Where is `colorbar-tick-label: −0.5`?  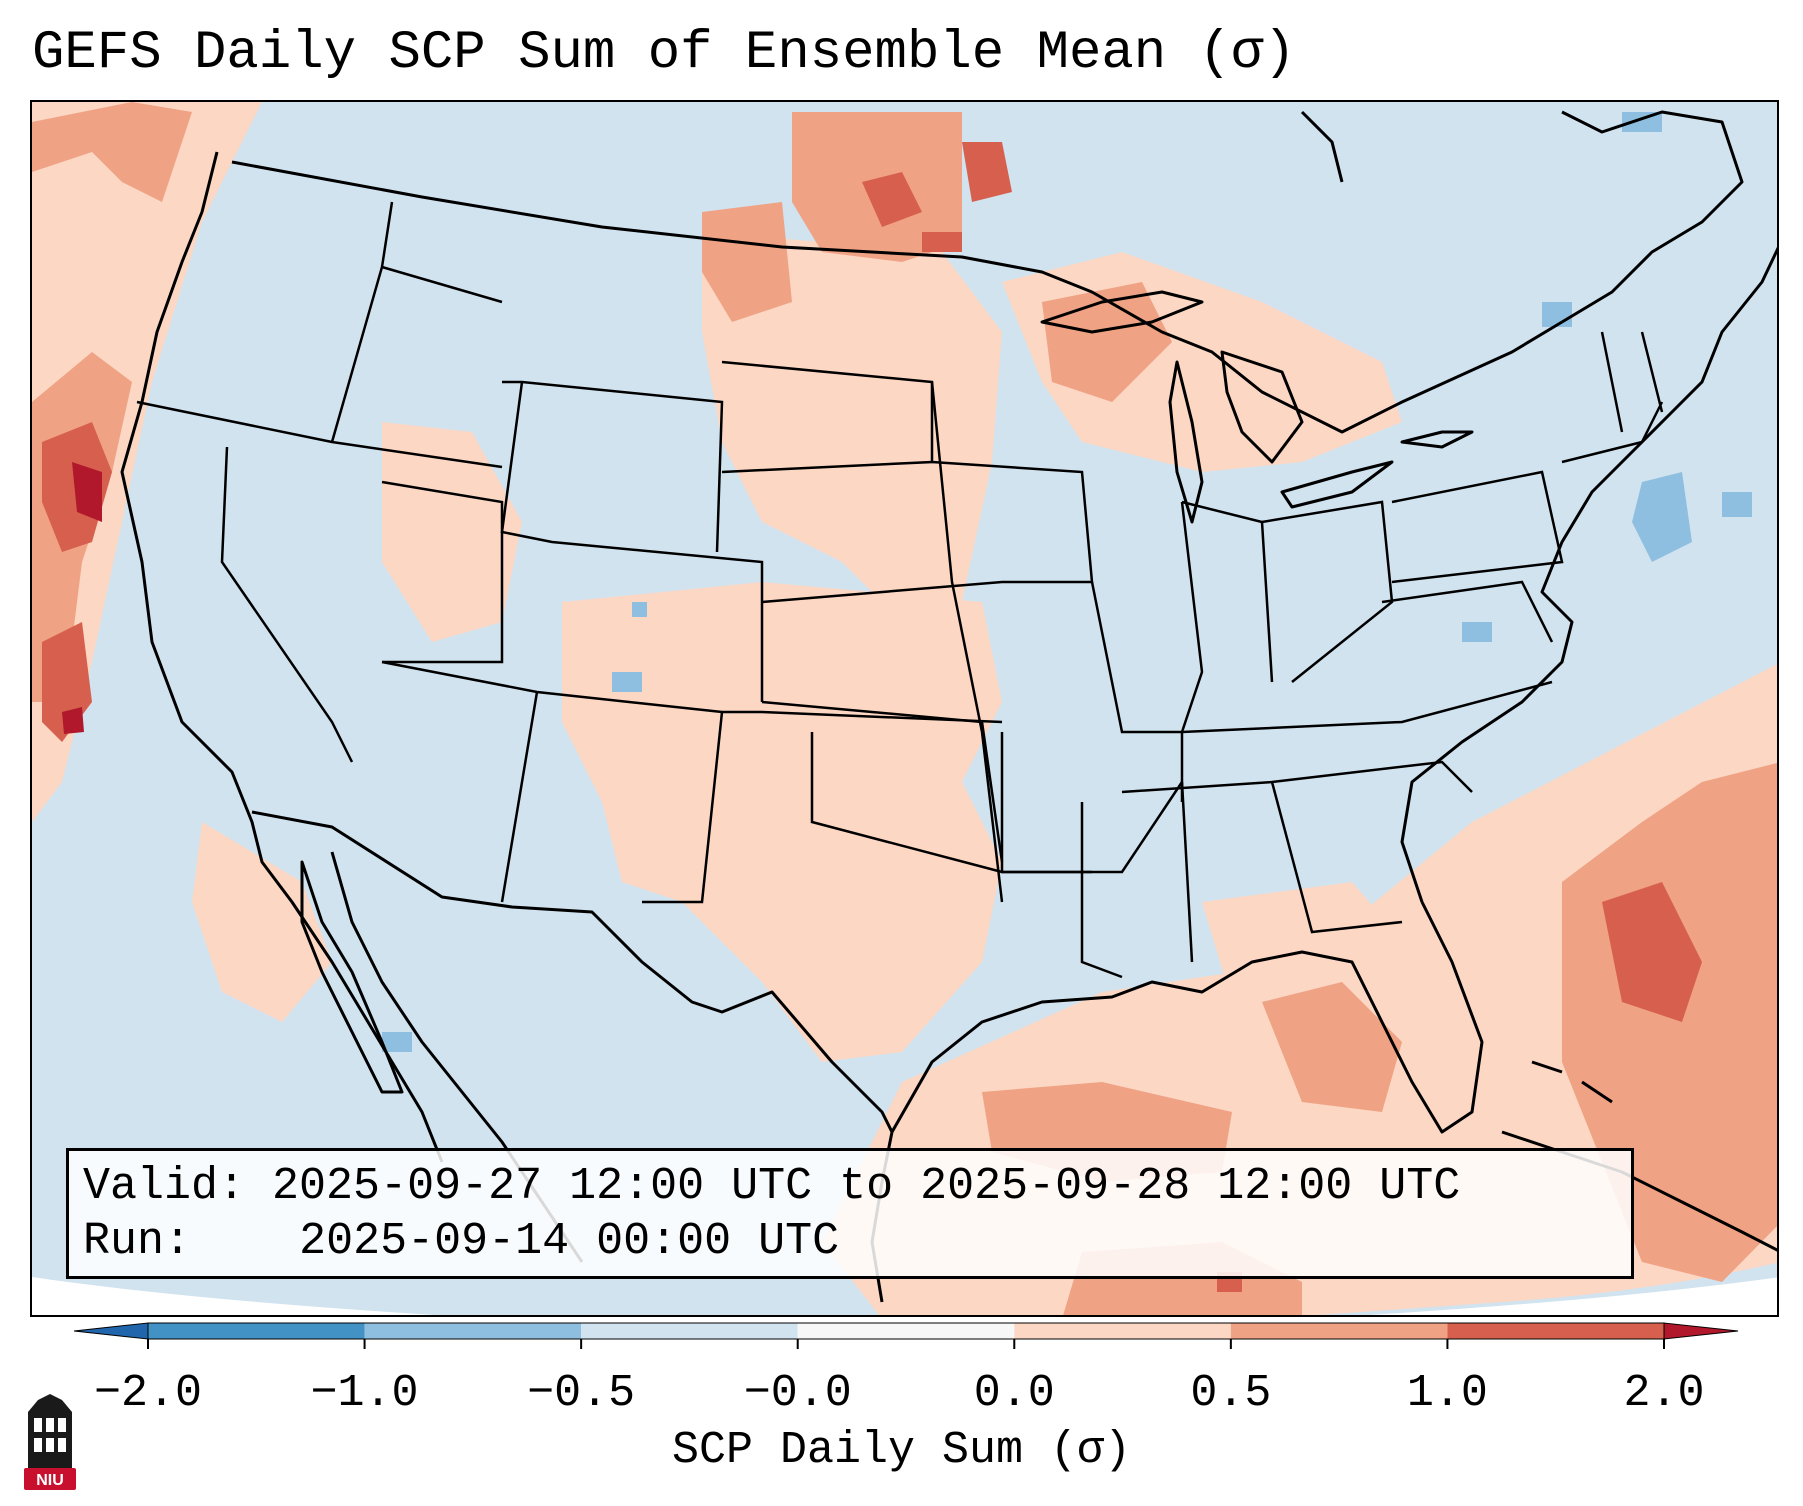
colorbar-tick-label: −0.5 is located at coordinates (581, 1393).